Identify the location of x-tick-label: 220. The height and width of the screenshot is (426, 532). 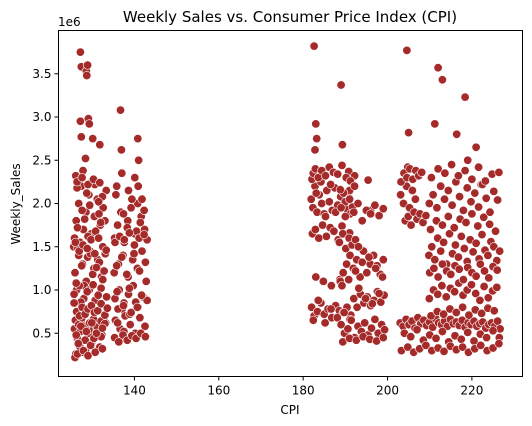
(471, 391).